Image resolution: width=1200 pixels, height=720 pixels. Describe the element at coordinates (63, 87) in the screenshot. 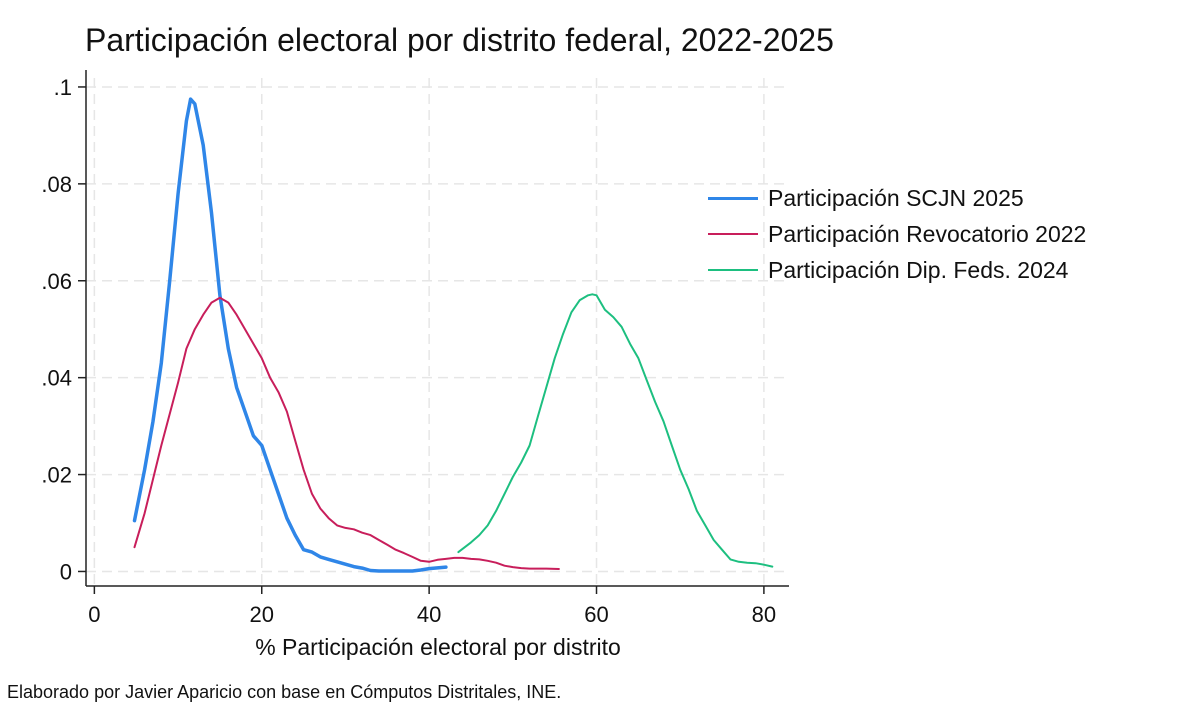

I see `y-tick-label: .1` at that location.